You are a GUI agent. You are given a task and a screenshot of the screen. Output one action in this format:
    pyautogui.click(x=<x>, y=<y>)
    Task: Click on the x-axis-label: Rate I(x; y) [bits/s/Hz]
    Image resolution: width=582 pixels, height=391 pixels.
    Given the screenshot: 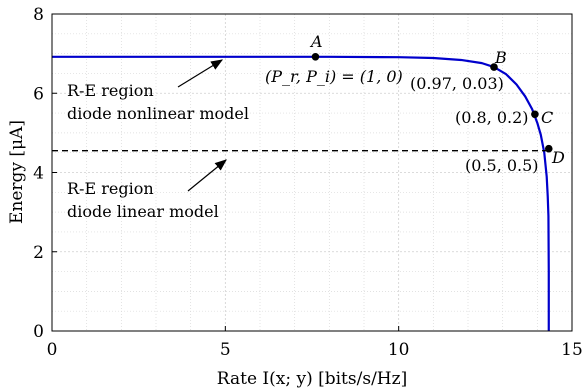 What is the action you would take?
    pyautogui.click(x=312, y=379)
    